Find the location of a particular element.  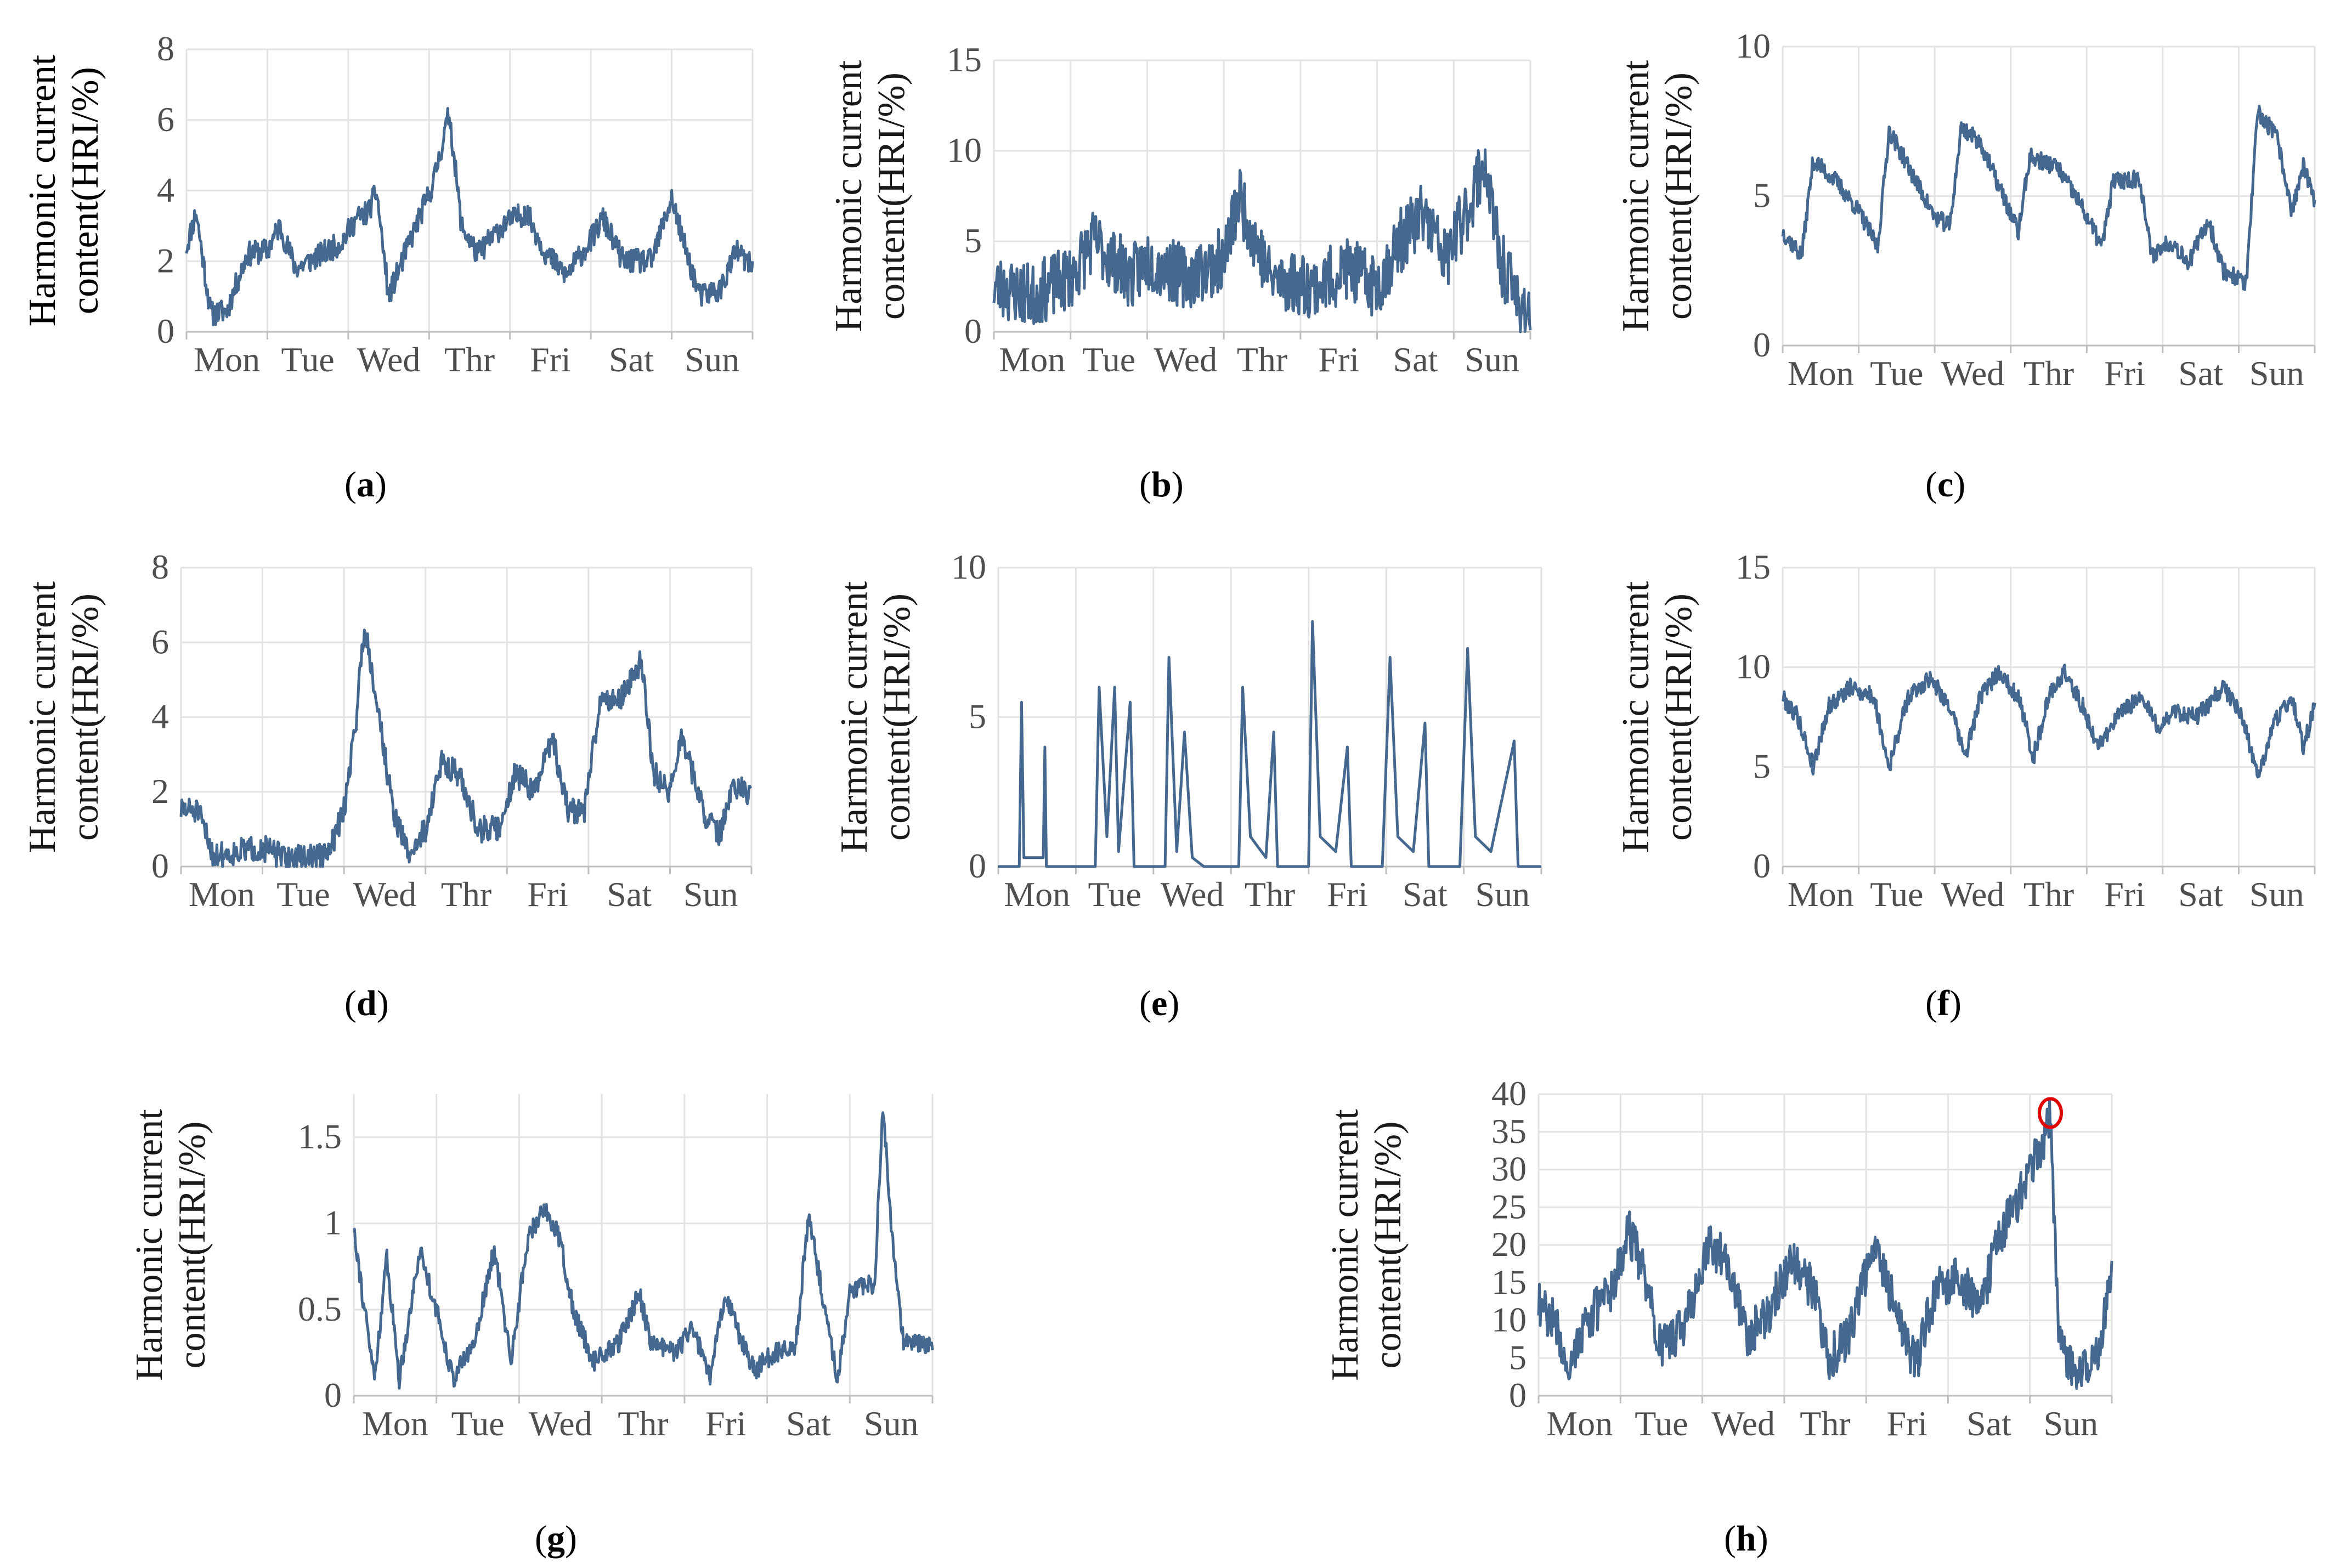

caption-b: (b) is located at coordinates (1162, 485).